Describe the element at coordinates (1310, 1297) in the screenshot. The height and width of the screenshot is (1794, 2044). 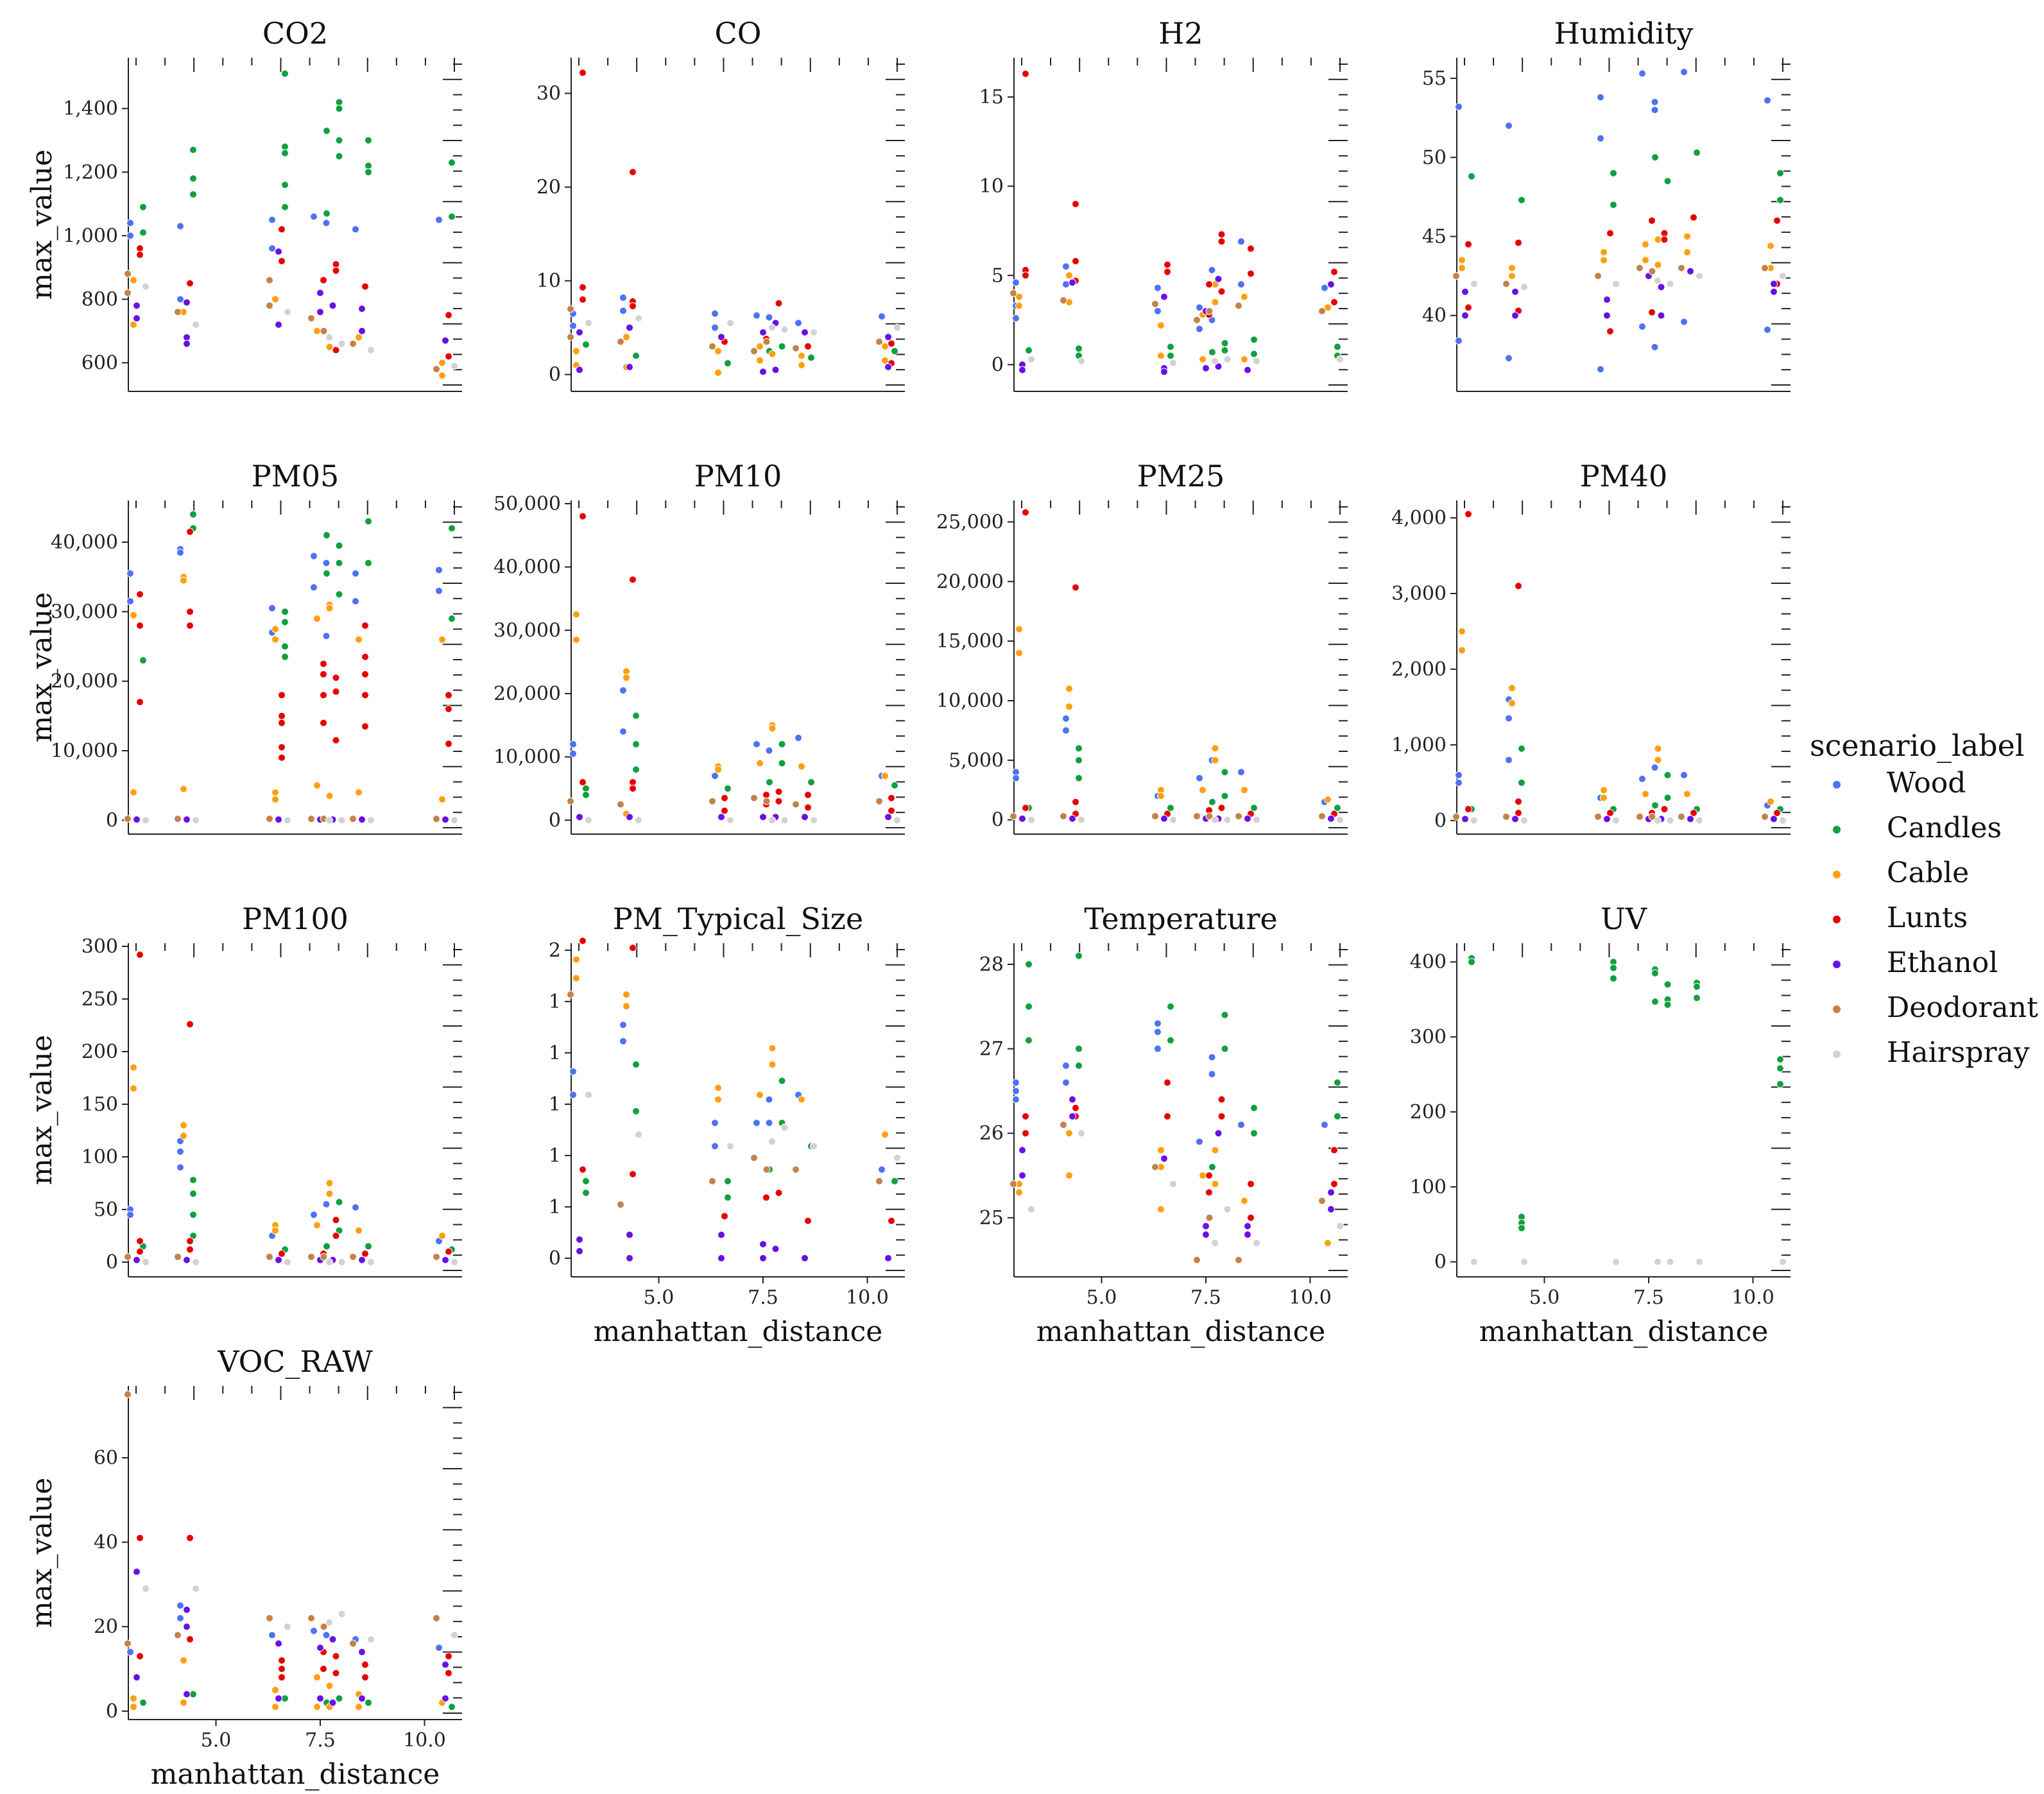
I see `x-tick-label: 10.0` at that location.